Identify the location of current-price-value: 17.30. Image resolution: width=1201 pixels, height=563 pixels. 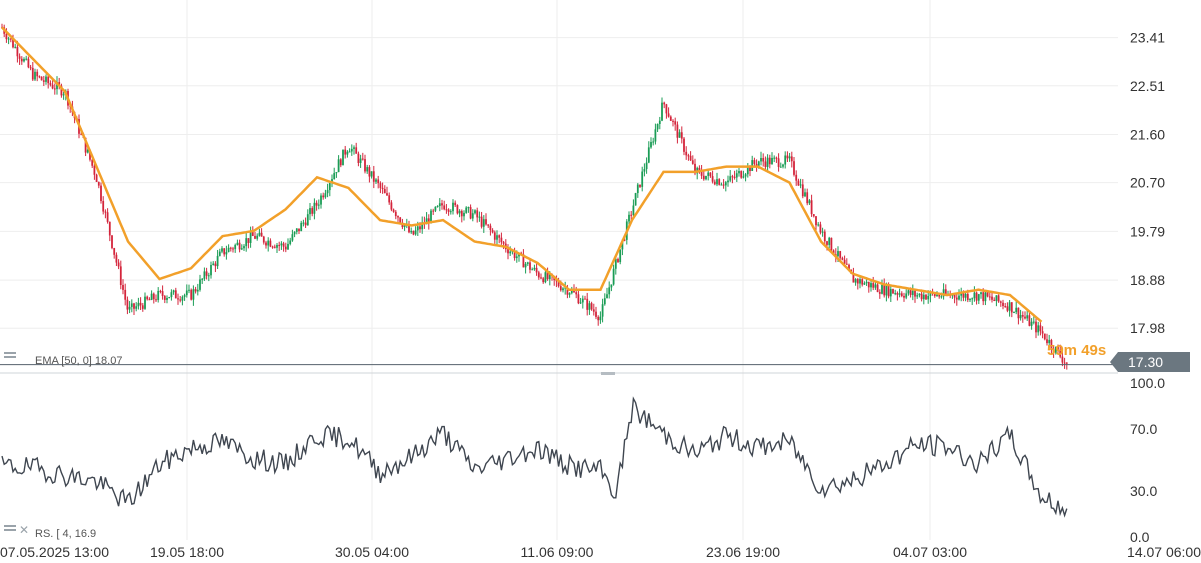
(1145, 362).